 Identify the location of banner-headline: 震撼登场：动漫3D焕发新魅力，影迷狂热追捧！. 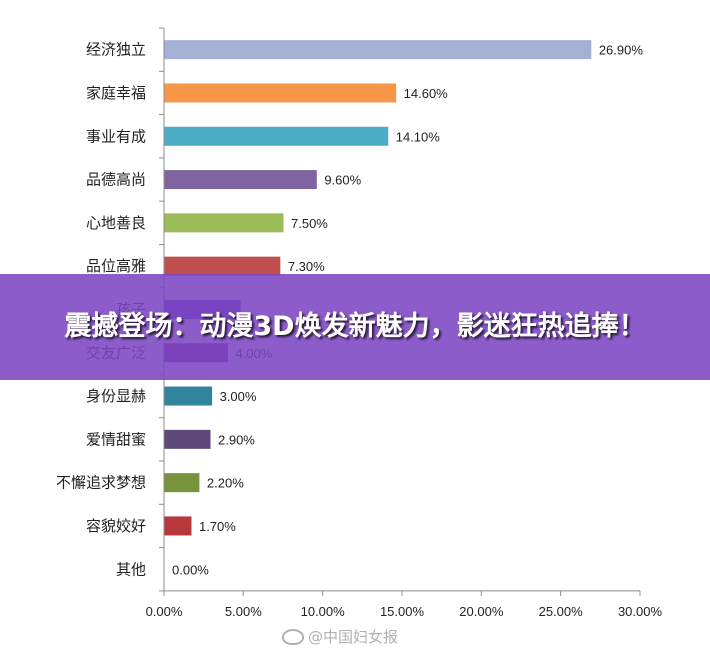
(355, 326).